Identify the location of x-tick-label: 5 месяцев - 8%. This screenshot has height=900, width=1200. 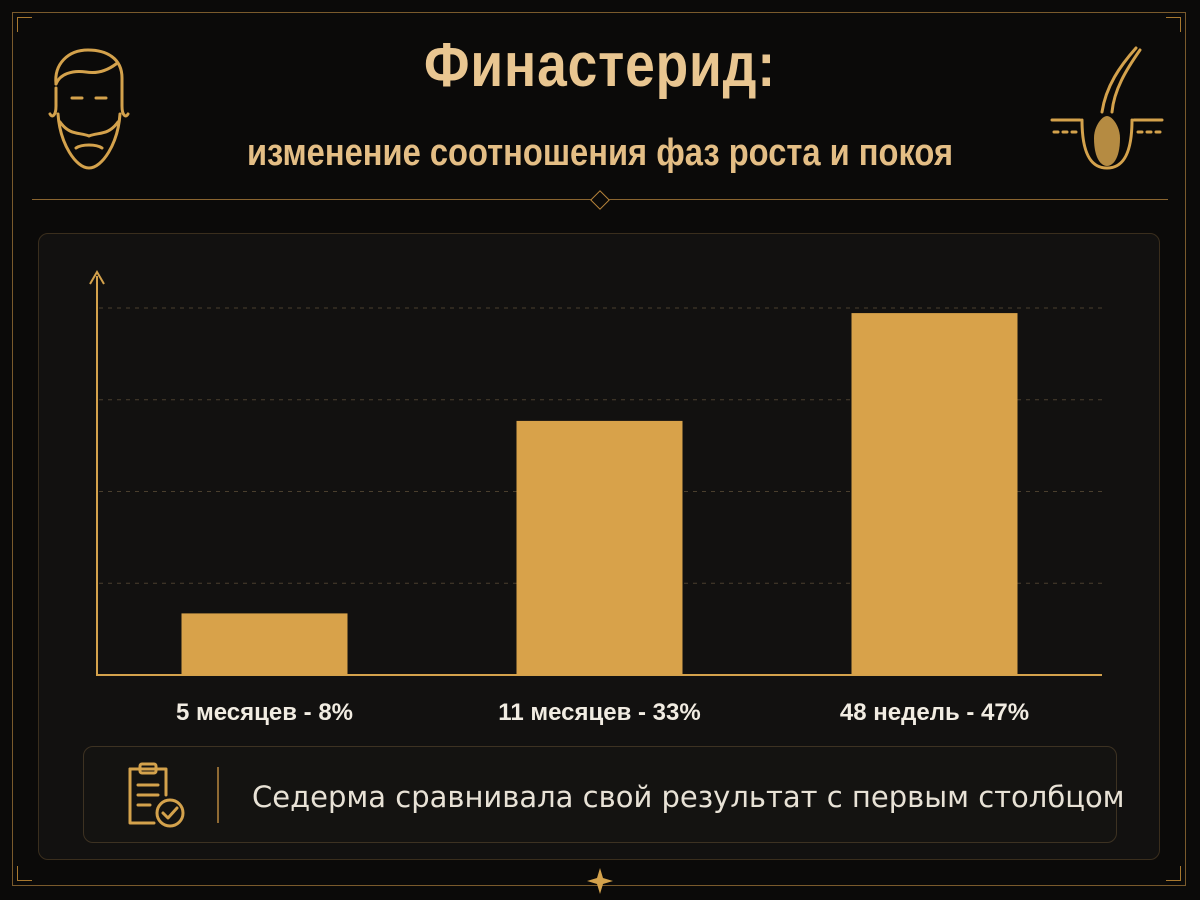
(264, 712).